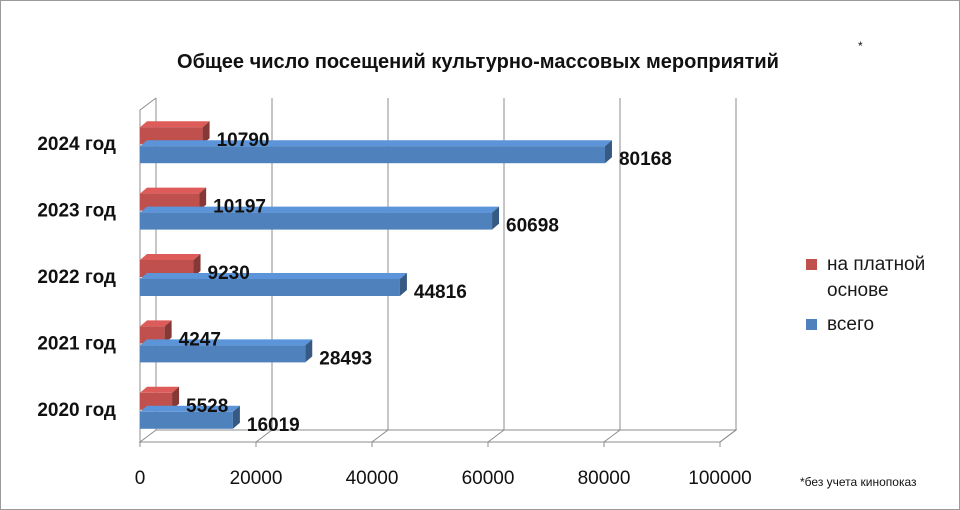 This screenshot has height=510, width=960. Describe the element at coordinates (140, 478) in the screenshot. I see `x-tick-label: 0` at that location.